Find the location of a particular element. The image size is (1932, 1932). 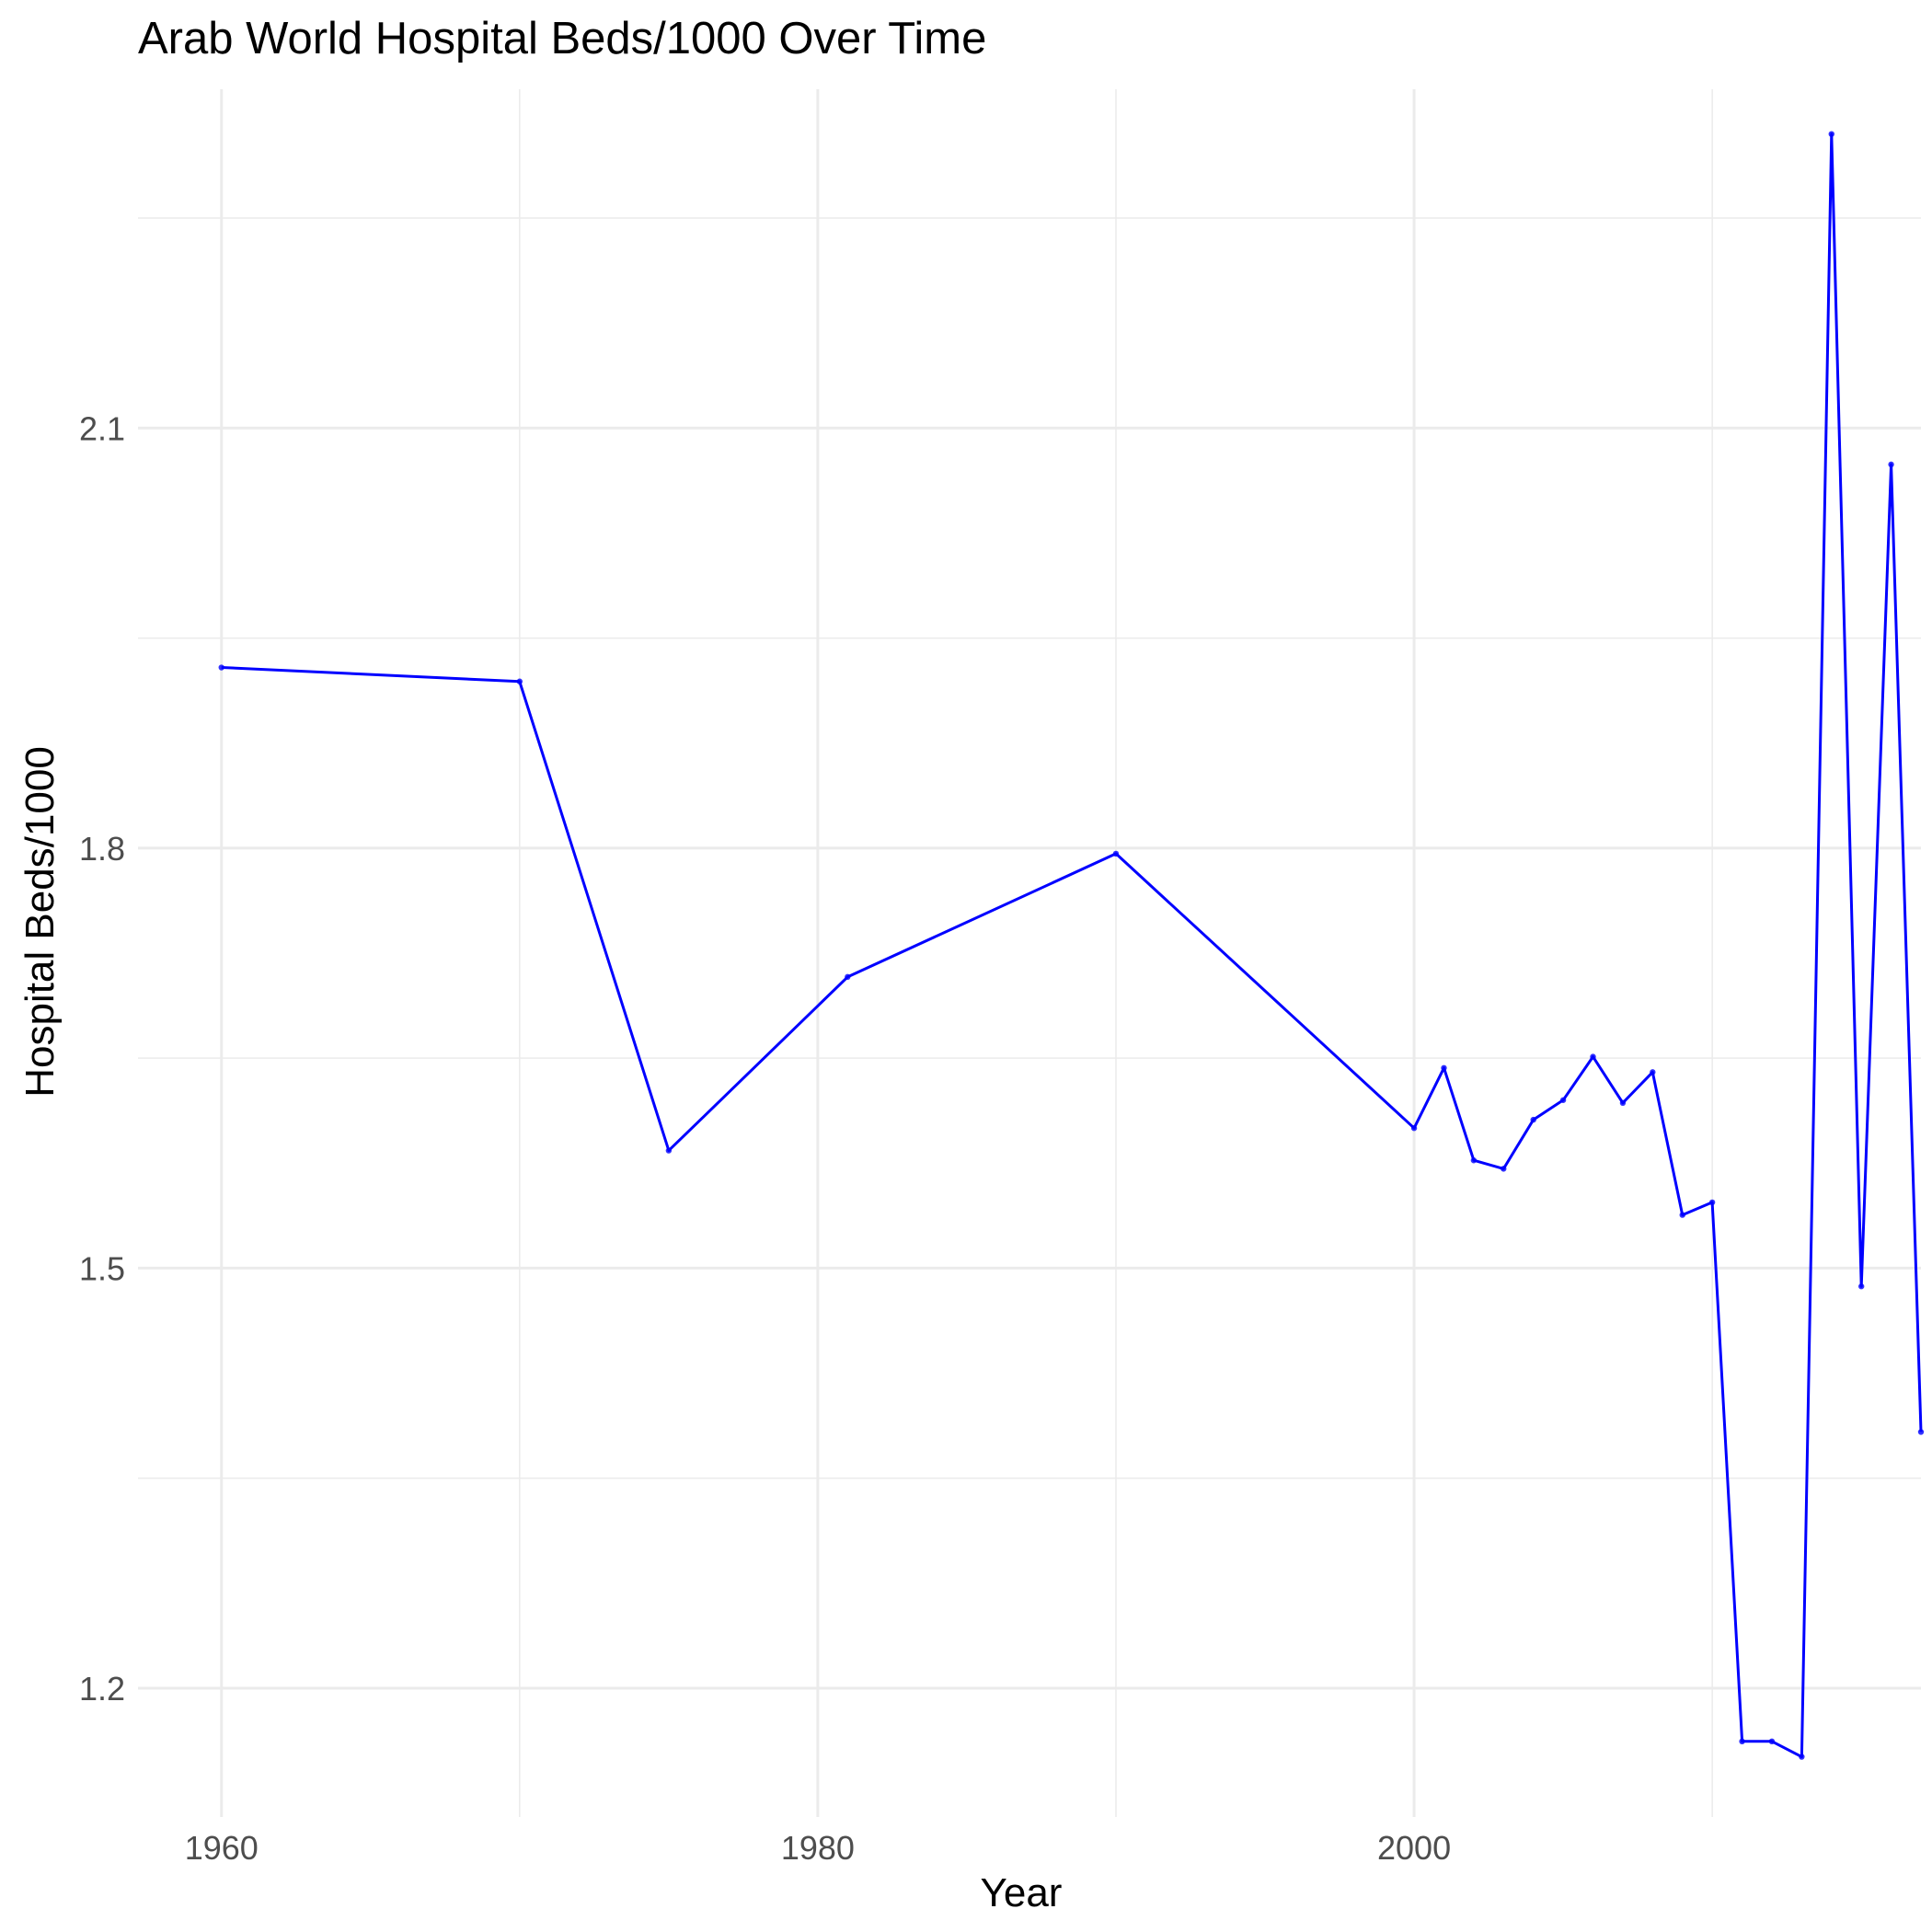

y-tick-label: 2.1 is located at coordinates (102, 428).